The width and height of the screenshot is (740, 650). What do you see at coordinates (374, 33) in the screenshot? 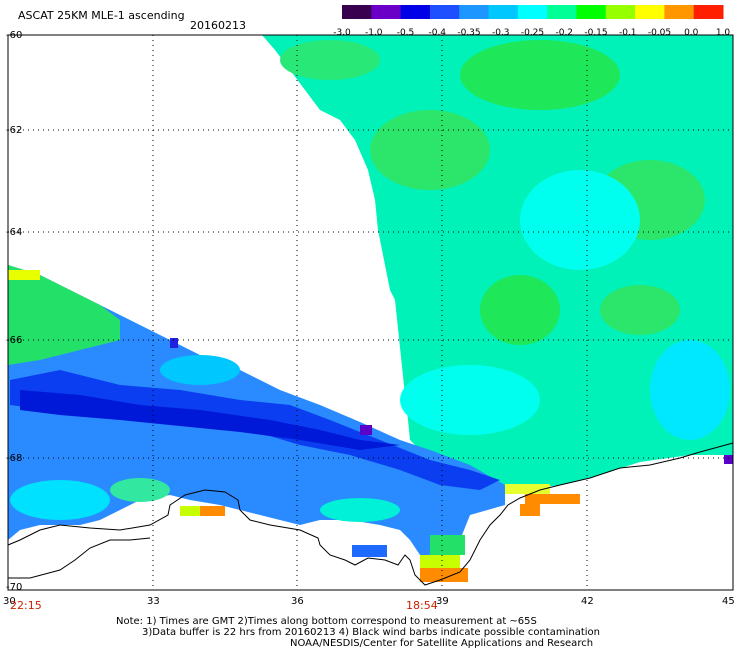
I see `colorbar-tick-label: -1.0` at bounding box center [374, 33].